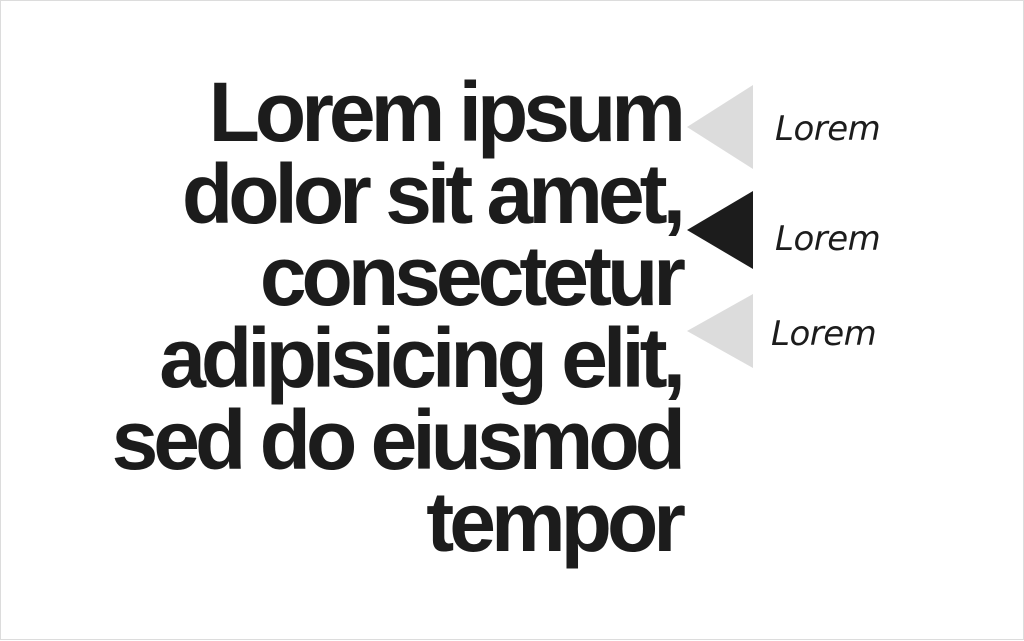 The height and width of the screenshot is (641, 1024). What do you see at coordinates (447, 112) in the screenshot?
I see `headline-line: Lorem ipsum` at bounding box center [447, 112].